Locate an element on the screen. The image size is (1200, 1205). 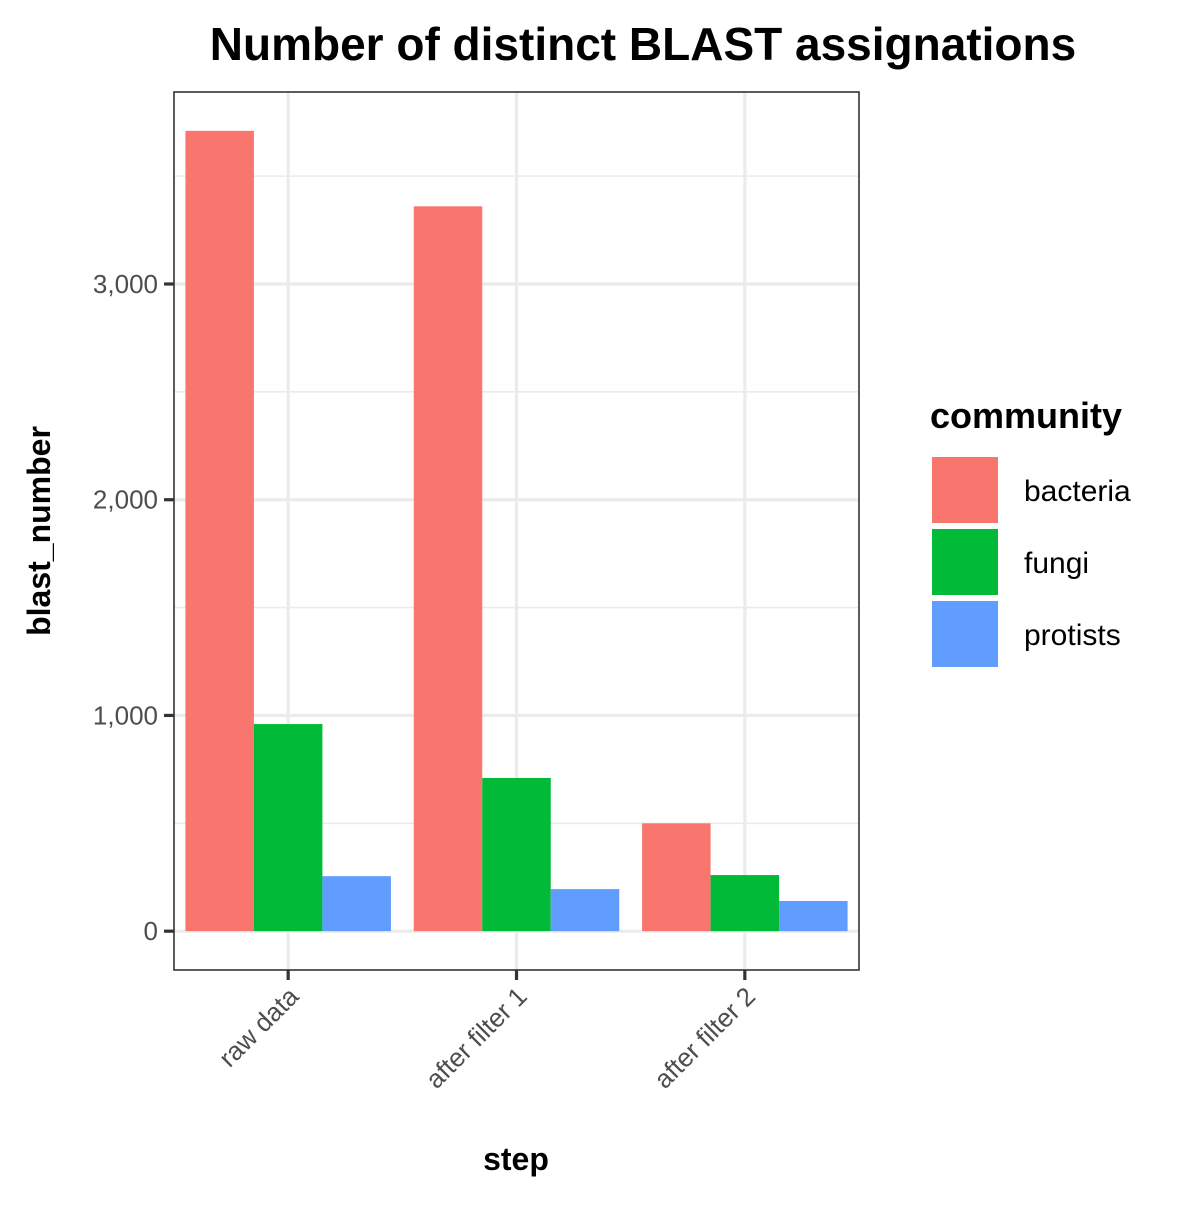
y-tick-label: 0 is located at coordinates (151, 931).